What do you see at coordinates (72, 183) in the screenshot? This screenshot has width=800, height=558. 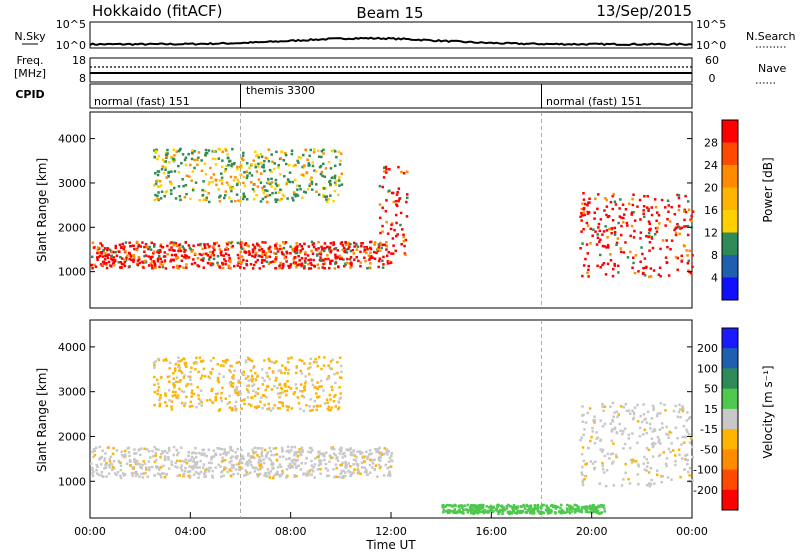 I see `y-tick-label: 3000` at bounding box center [72, 183].